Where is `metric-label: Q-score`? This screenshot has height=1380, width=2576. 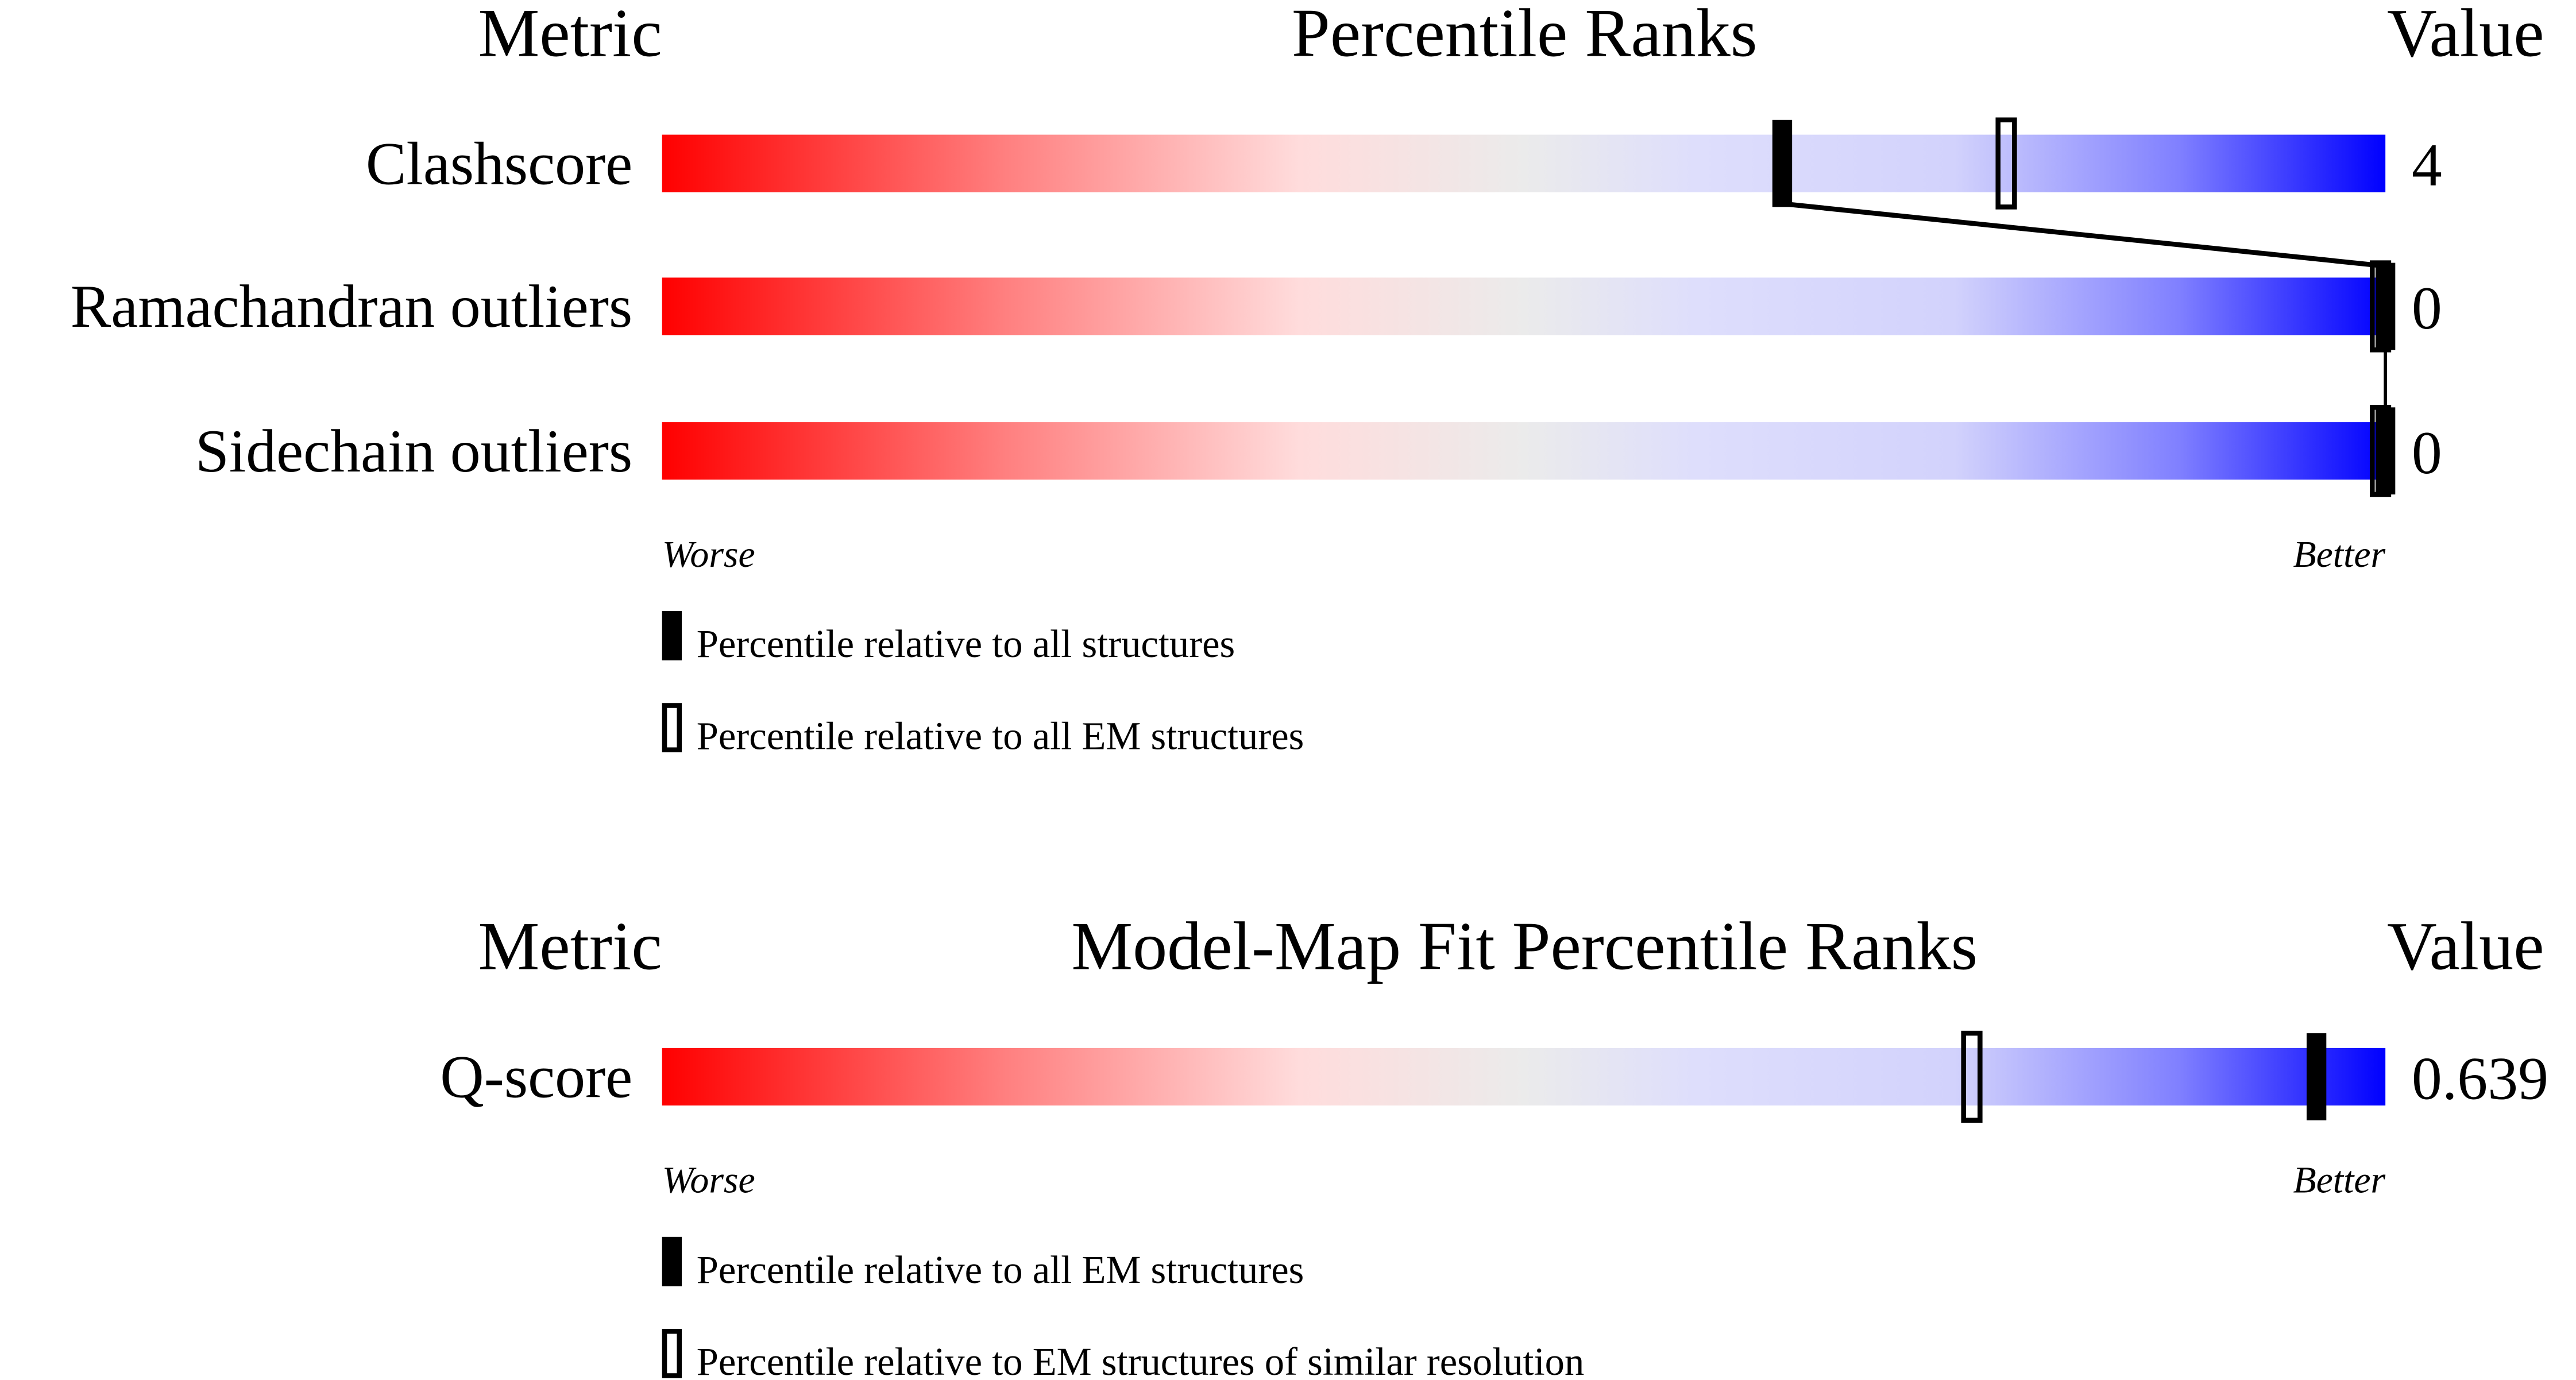 metric-label: Q-score is located at coordinates (536, 1077).